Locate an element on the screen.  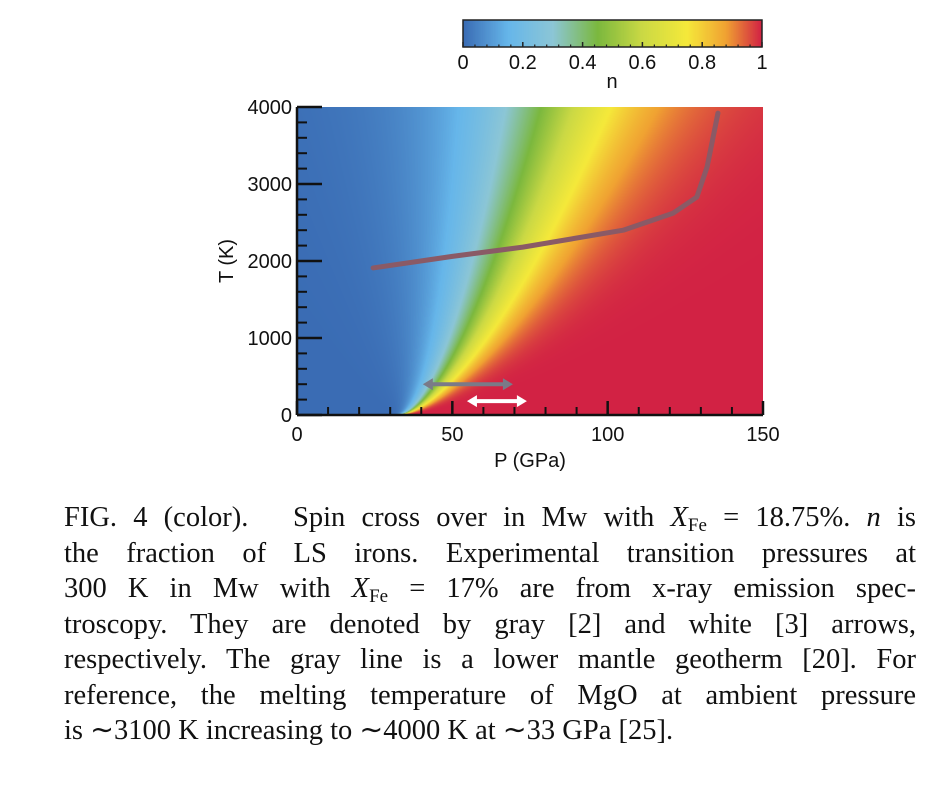
x-tick-label: 150 is located at coordinates (762, 435).